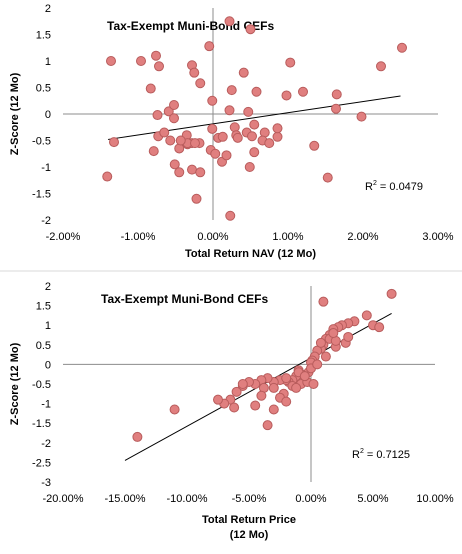 The width and height of the screenshot is (462, 554). What do you see at coordinates (187, 499) in the screenshot?
I see `x-tick-label: -10.00%` at bounding box center [187, 499].